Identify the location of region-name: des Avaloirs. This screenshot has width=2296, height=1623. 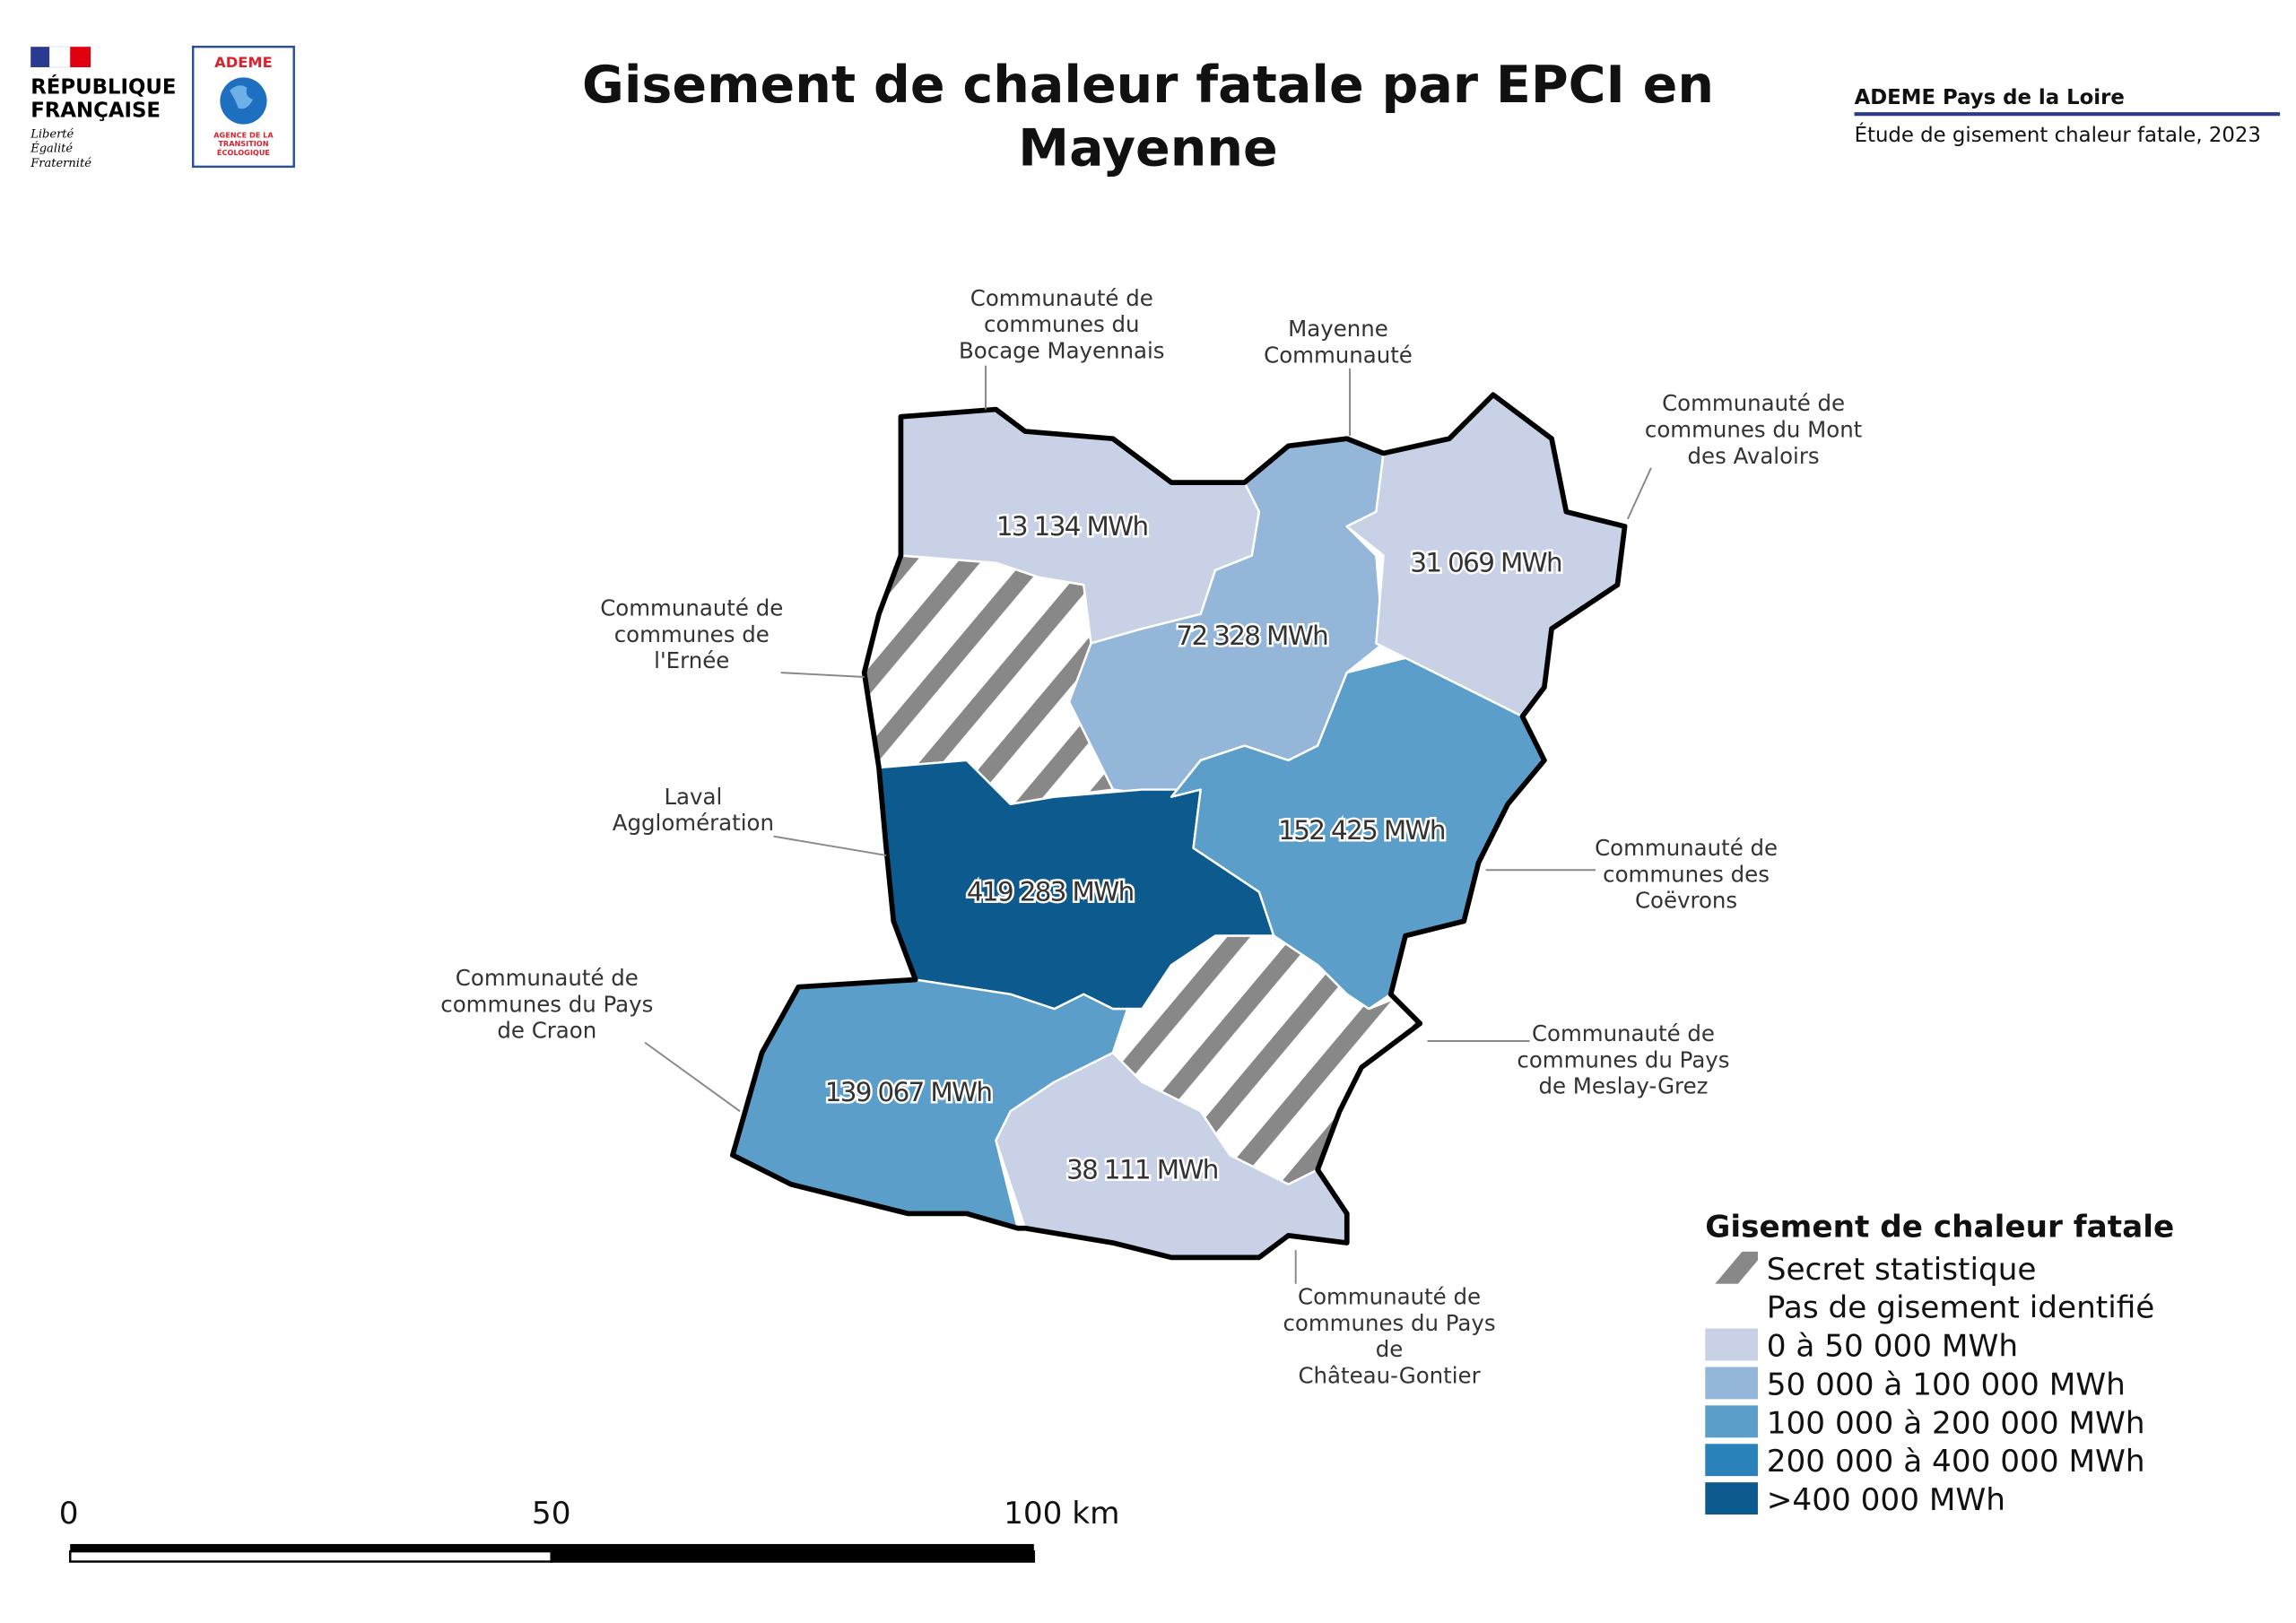
(1754, 456).